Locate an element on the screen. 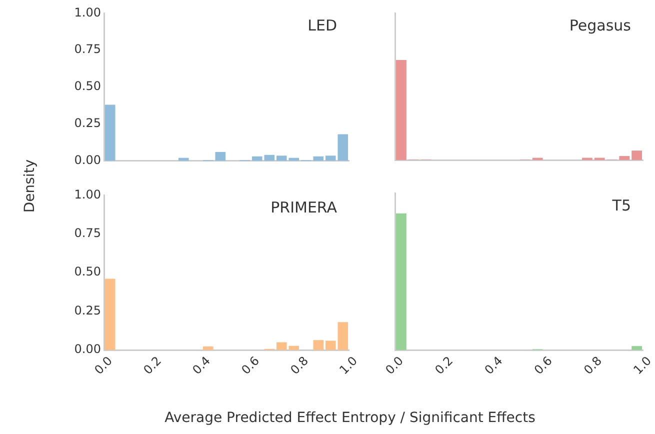  chart-title: LED is located at coordinates (322, 25).